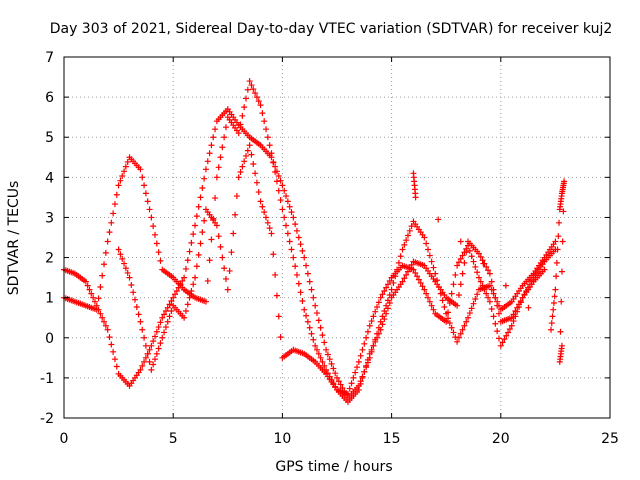 This screenshot has height=480, width=640. Describe the element at coordinates (64, 439) in the screenshot. I see `x-tick-label: 0` at that location.